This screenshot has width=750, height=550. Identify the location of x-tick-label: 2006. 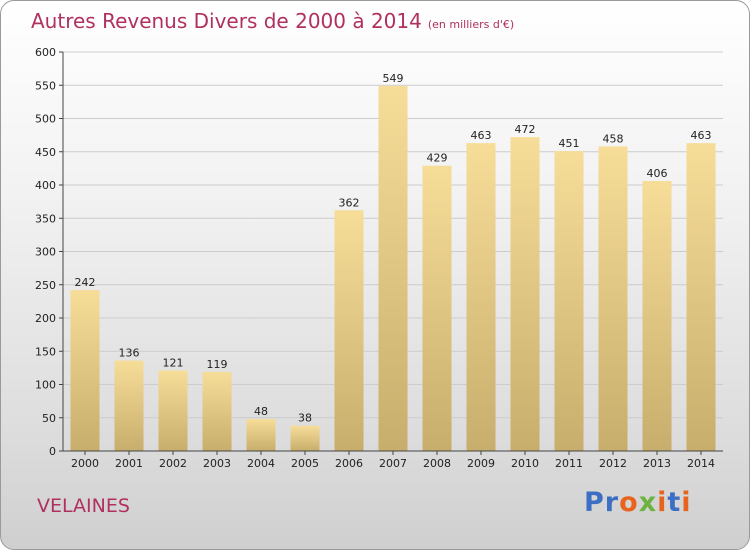
(349, 463).